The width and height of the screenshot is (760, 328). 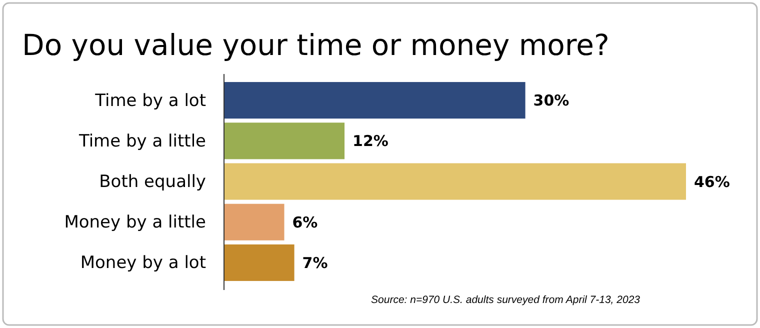 I want to click on y-tick-label: Money by a lot, so click(x=143, y=263).